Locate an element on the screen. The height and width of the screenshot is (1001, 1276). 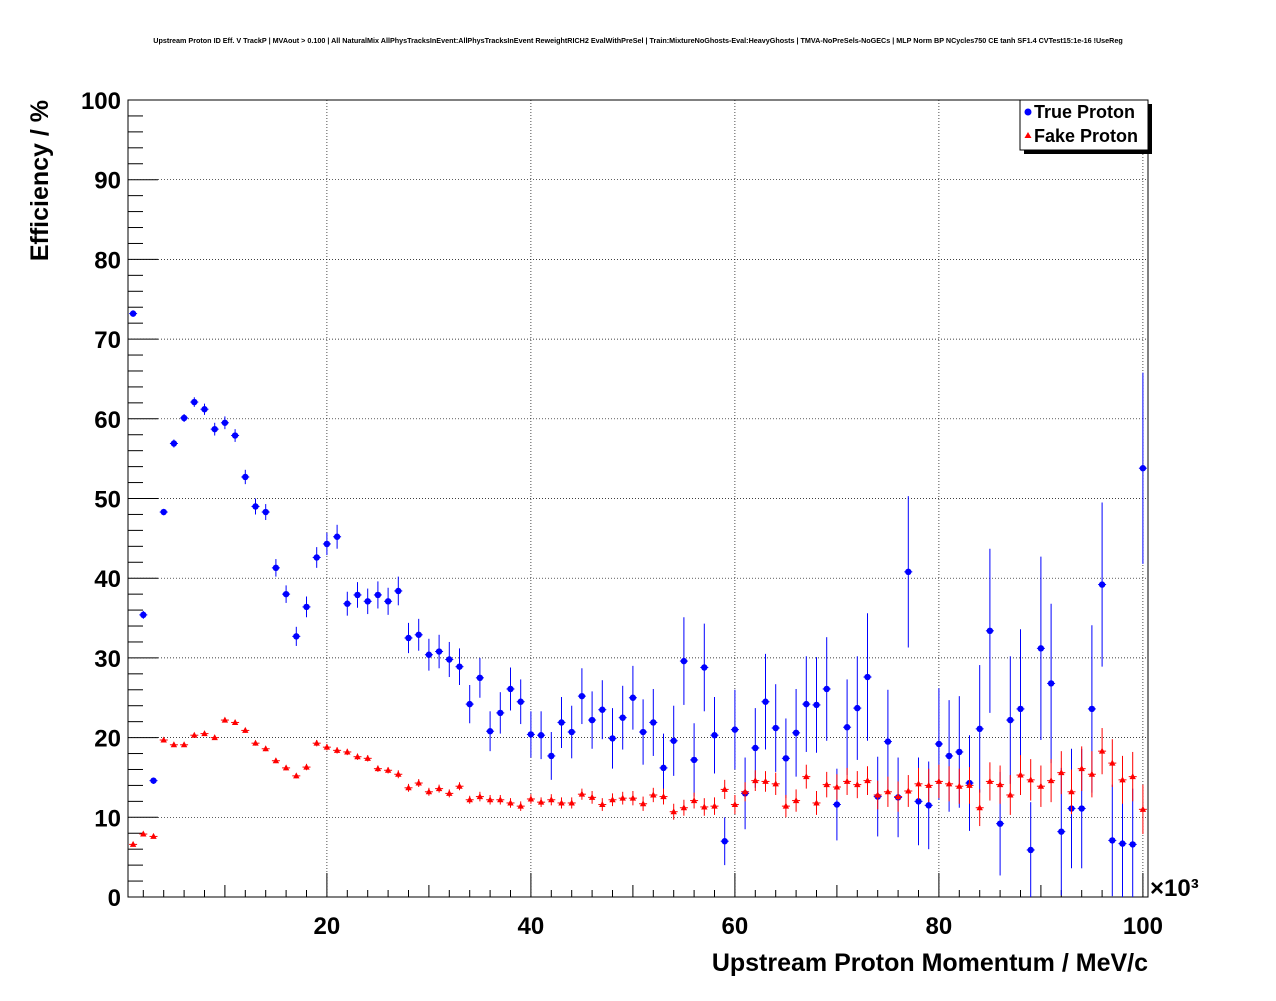
x-tick-label: 20 is located at coordinates (327, 926).